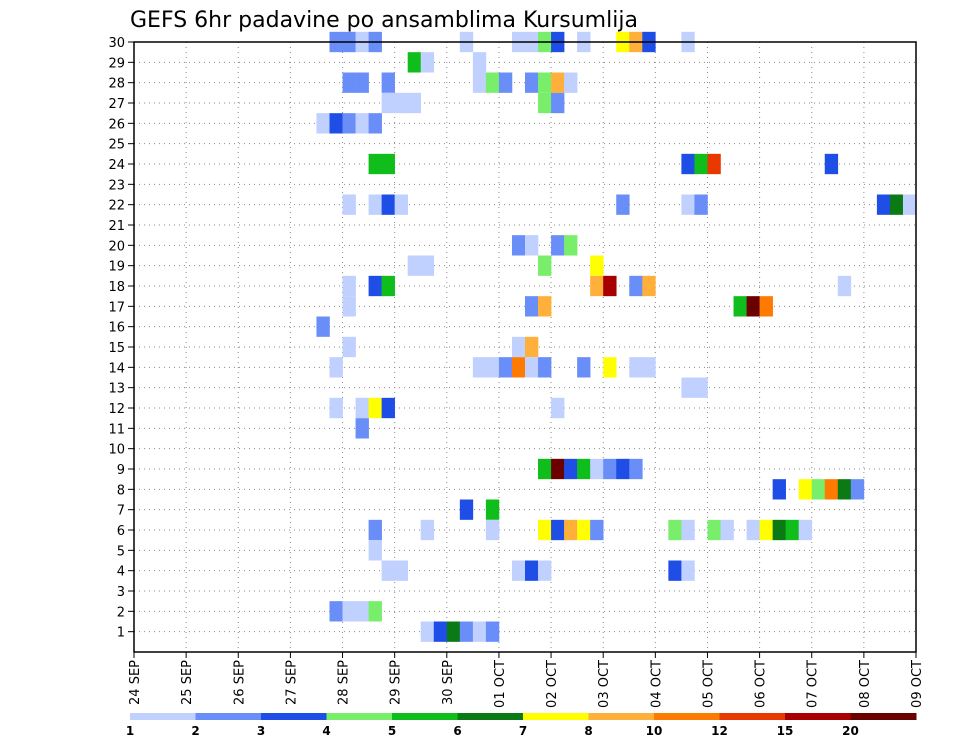 This screenshot has height=742, width=960. I want to click on legend-label: 4, so click(326, 731).